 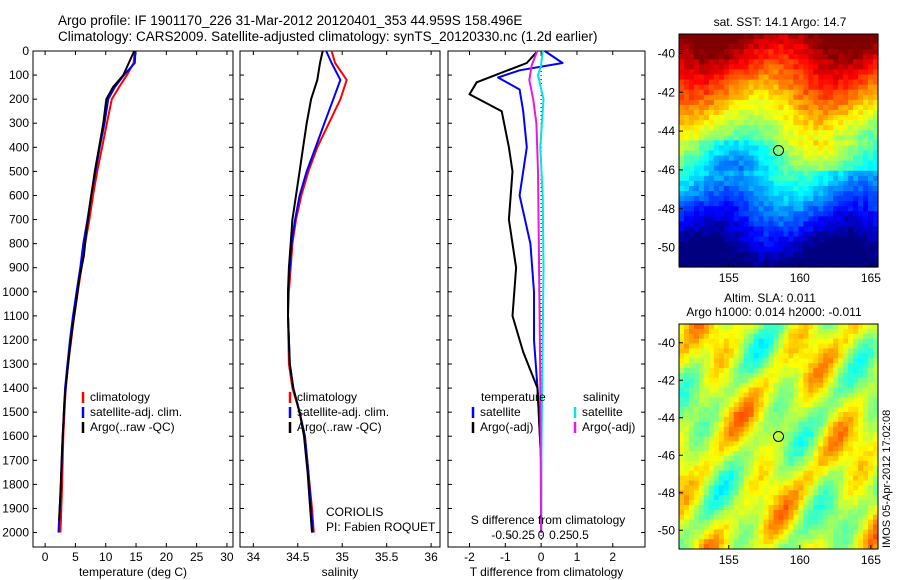 I want to click on map-y-tick-label: -48, so click(x=667, y=493).